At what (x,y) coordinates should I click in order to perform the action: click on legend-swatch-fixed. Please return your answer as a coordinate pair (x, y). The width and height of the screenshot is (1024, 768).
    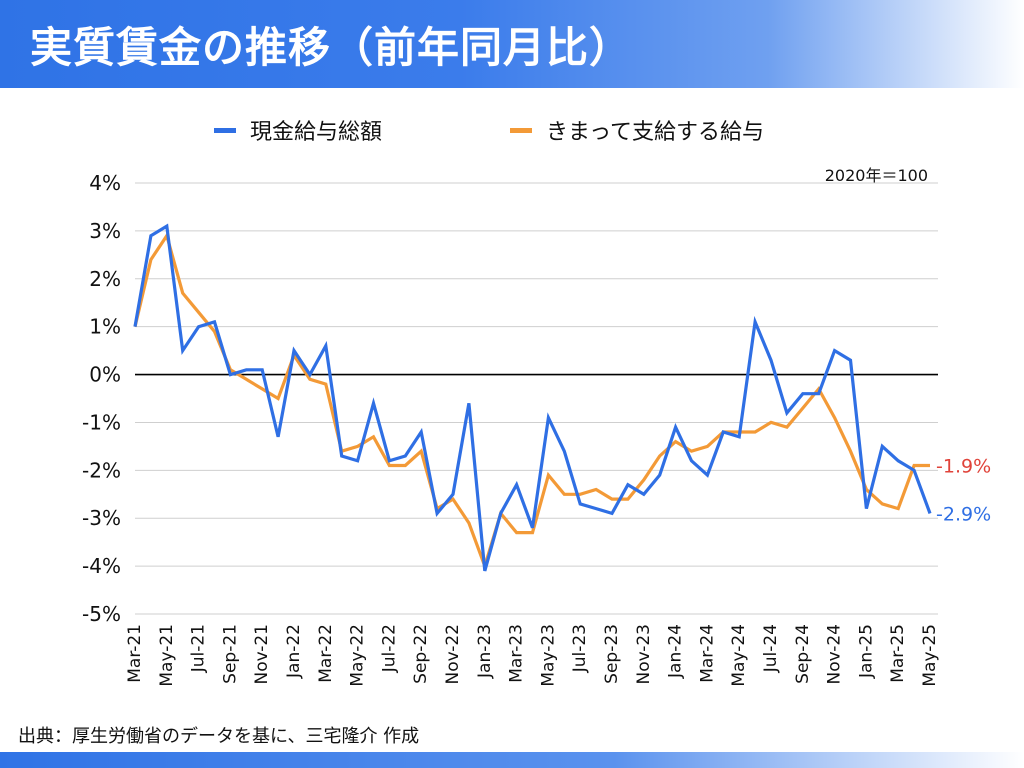
    Looking at the image, I should click on (521, 130).